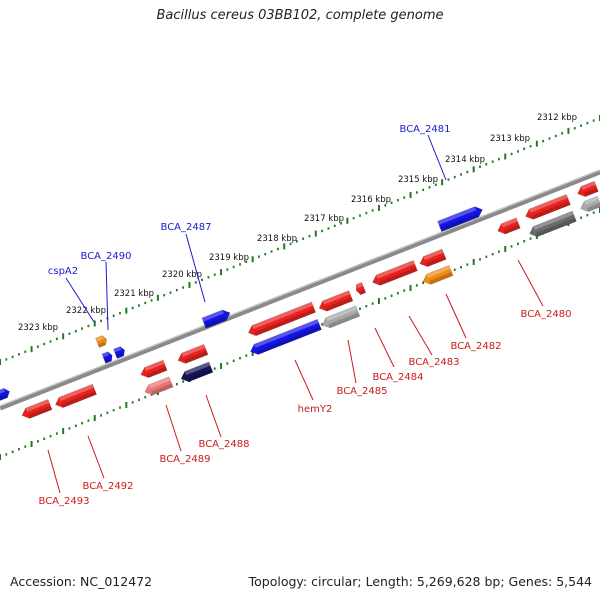 Image resolution: width=600 pixels, height=600 pixels. What do you see at coordinates (552, 224) in the screenshot?
I see `gene-BCA_2480-arrow-b` at bounding box center [552, 224].